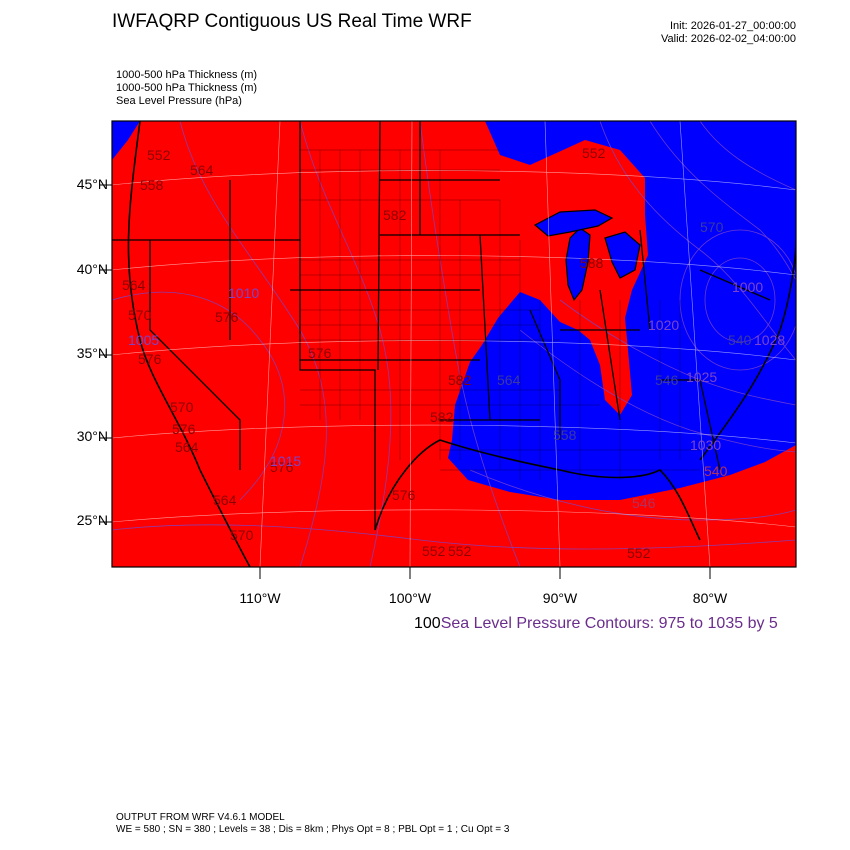 The height and width of the screenshot is (850, 850). What do you see at coordinates (292, 21) in the screenshot?
I see `plot-title: IWFAQRP Contiguous US Real Time WRF` at bounding box center [292, 21].